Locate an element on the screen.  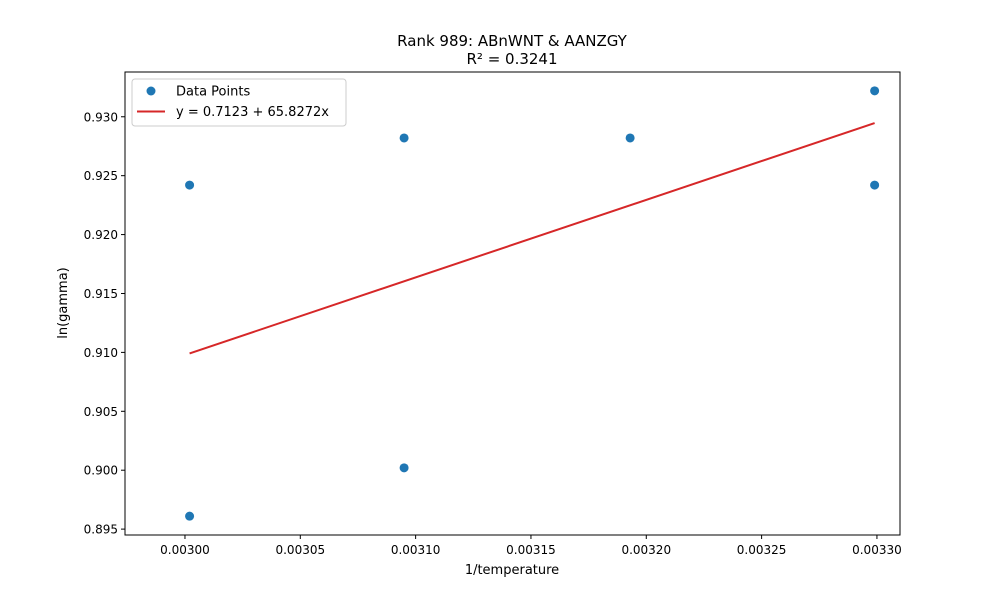
y-tick-label-6: 0.920 is located at coordinates (101, 235).